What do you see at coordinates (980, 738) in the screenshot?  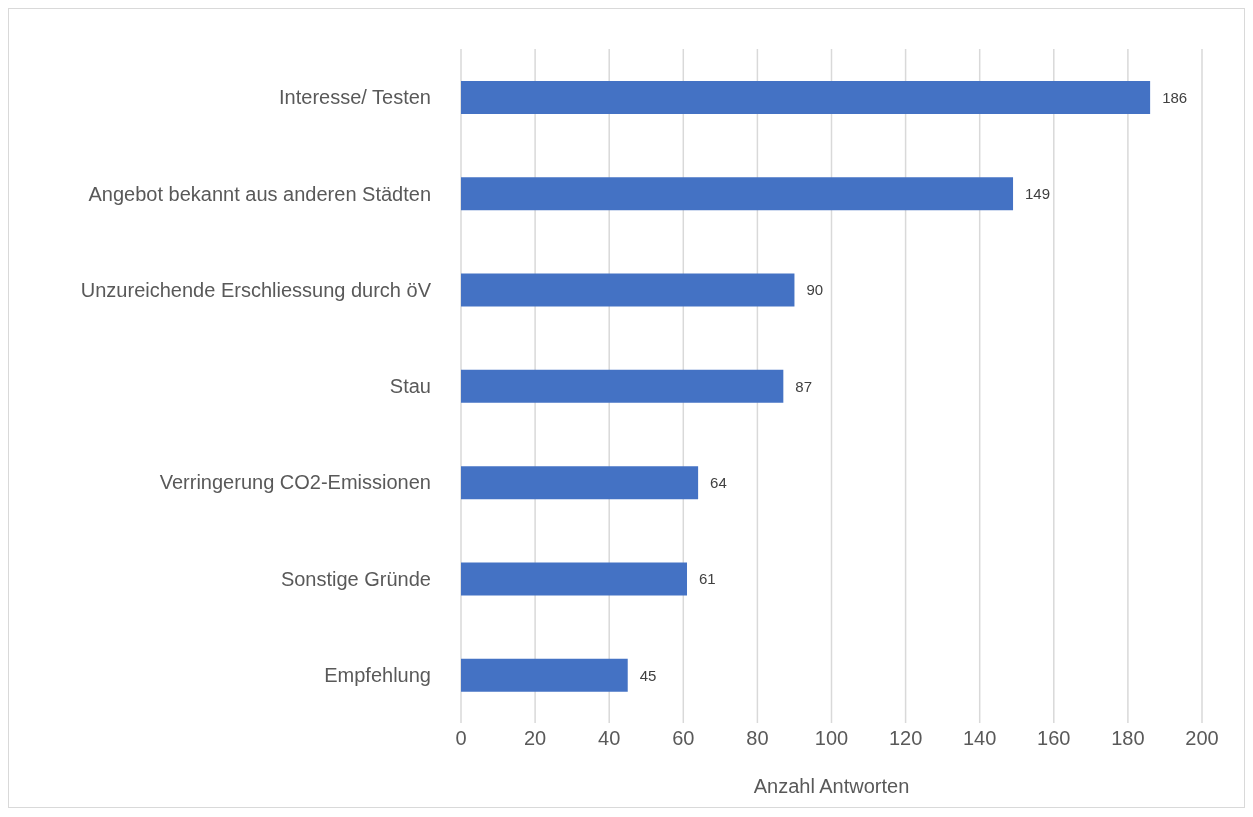 I see `x-tick-label: 140` at bounding box center [980, 738].